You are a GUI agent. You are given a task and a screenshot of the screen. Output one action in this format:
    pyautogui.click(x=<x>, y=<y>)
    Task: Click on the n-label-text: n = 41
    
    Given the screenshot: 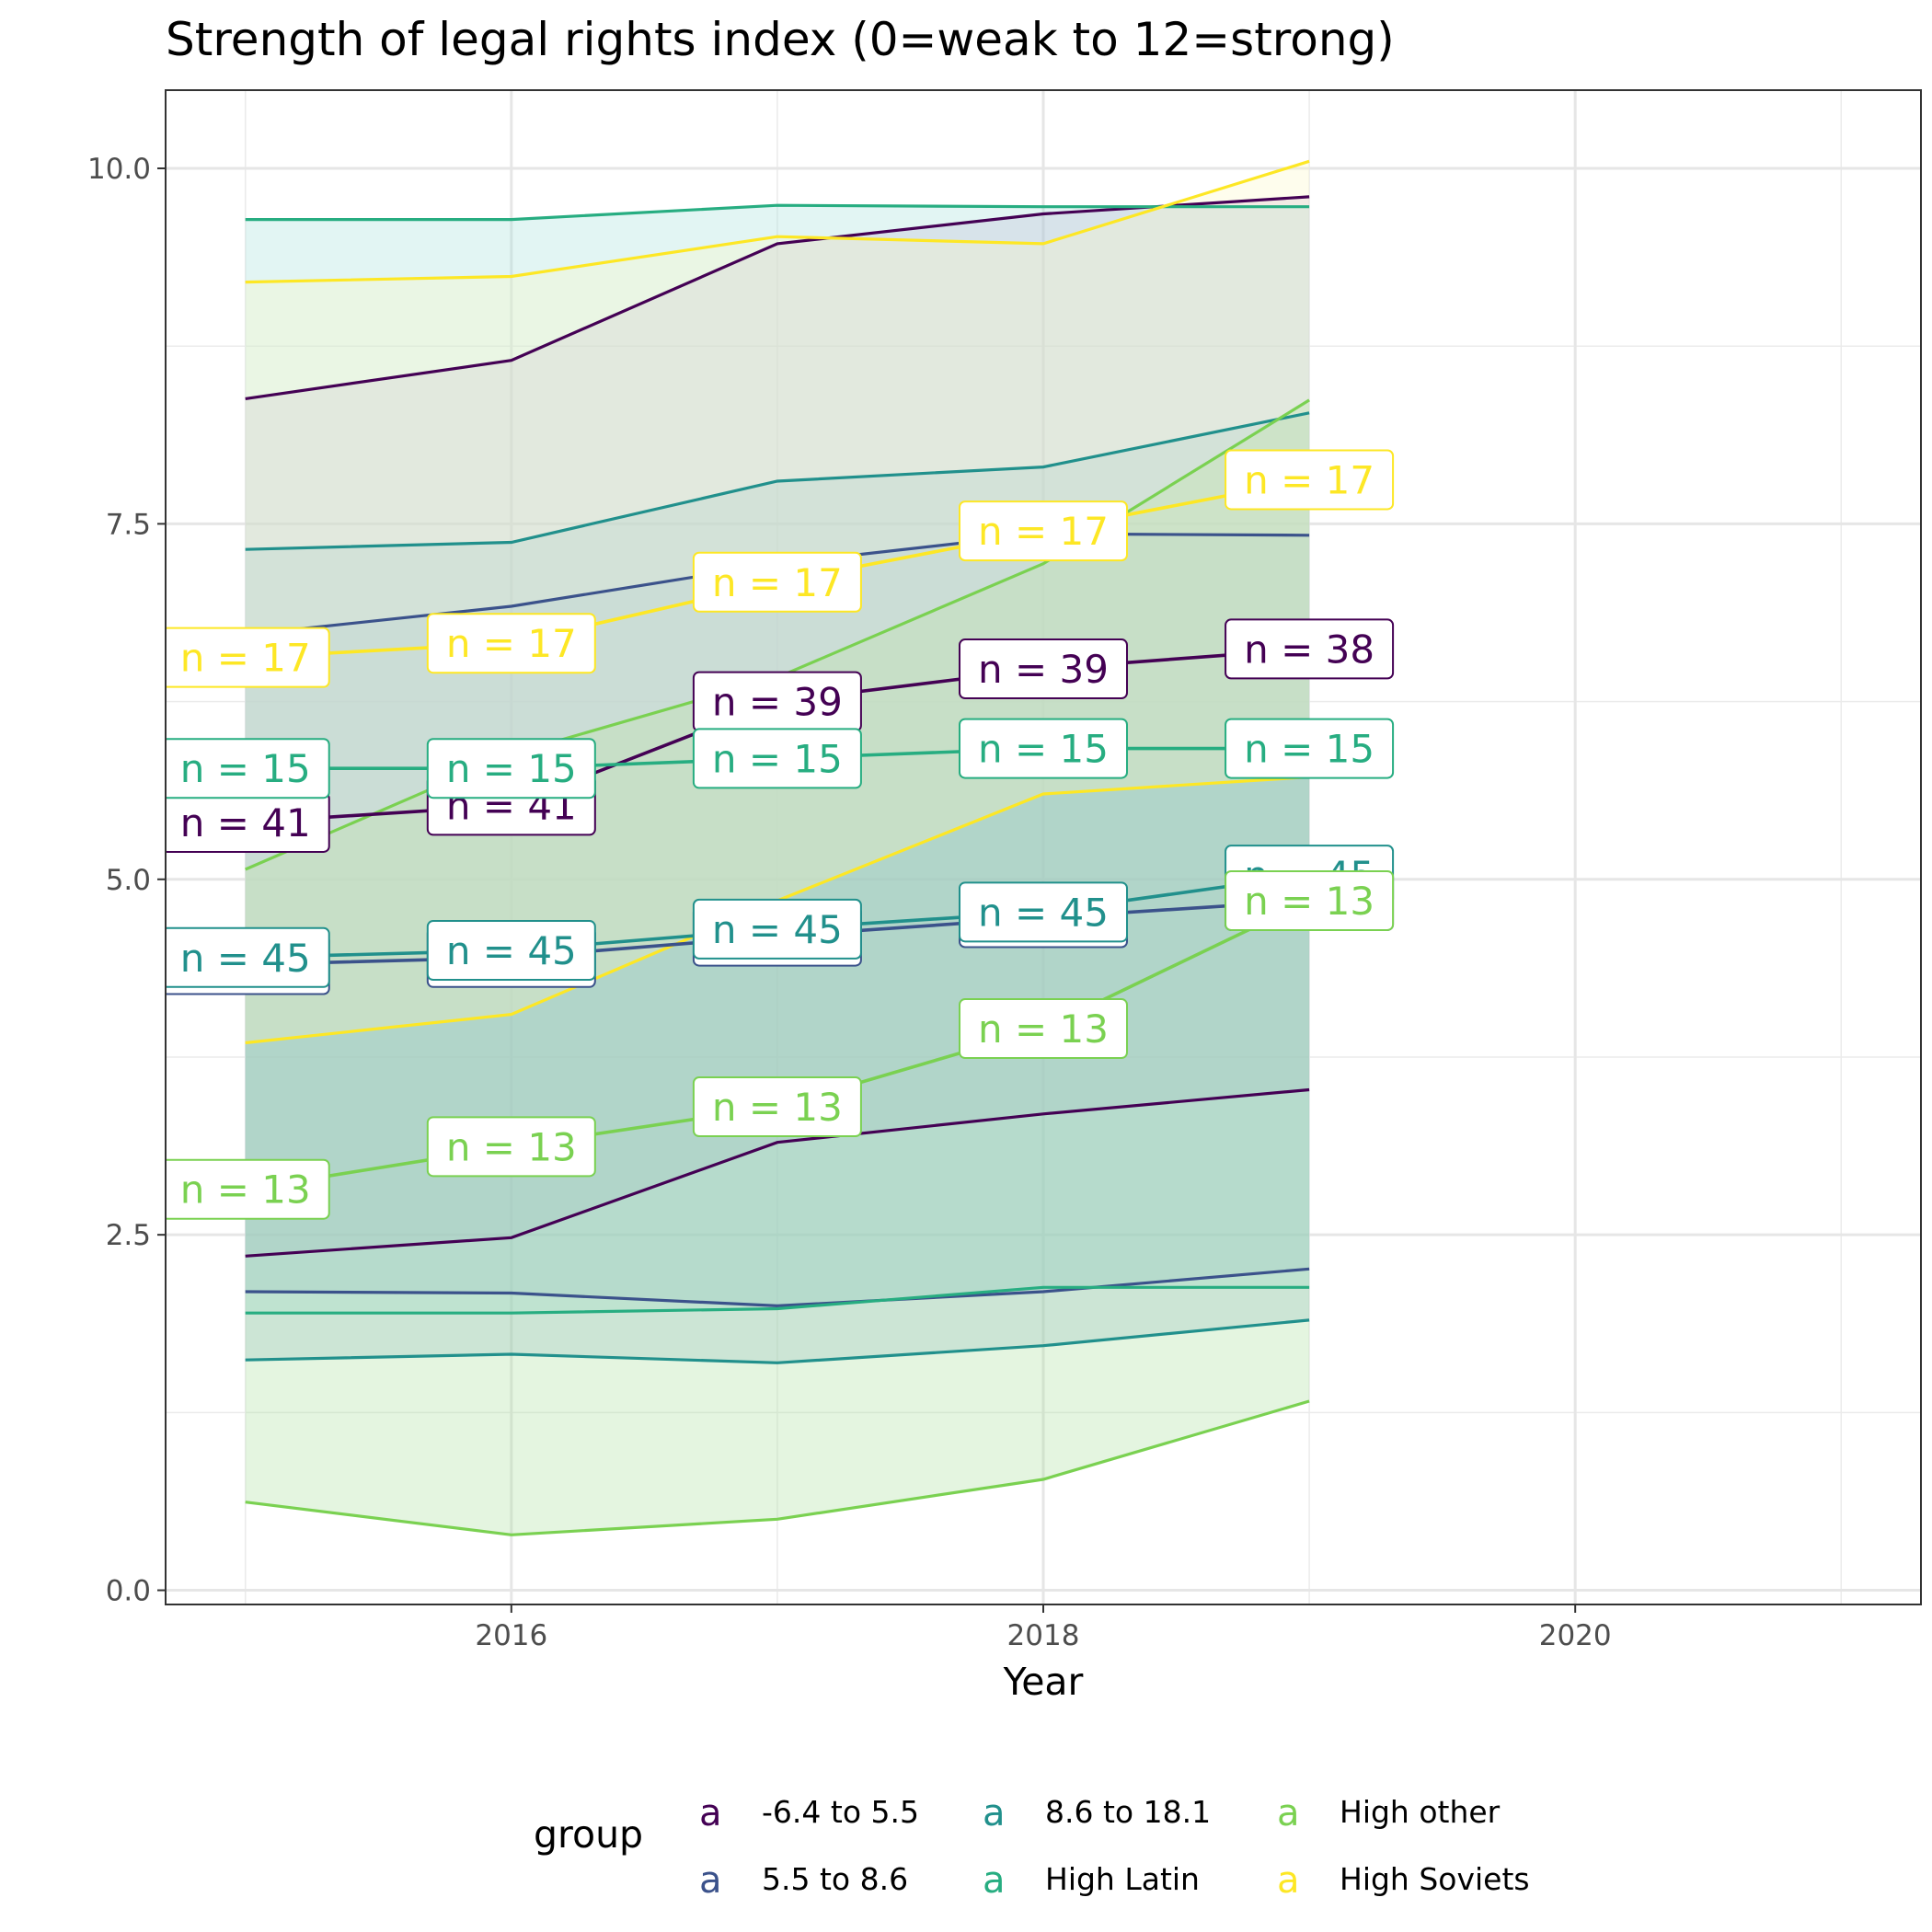 What is the action you would take?
    pyautogui.click(x=245, y=822)
    